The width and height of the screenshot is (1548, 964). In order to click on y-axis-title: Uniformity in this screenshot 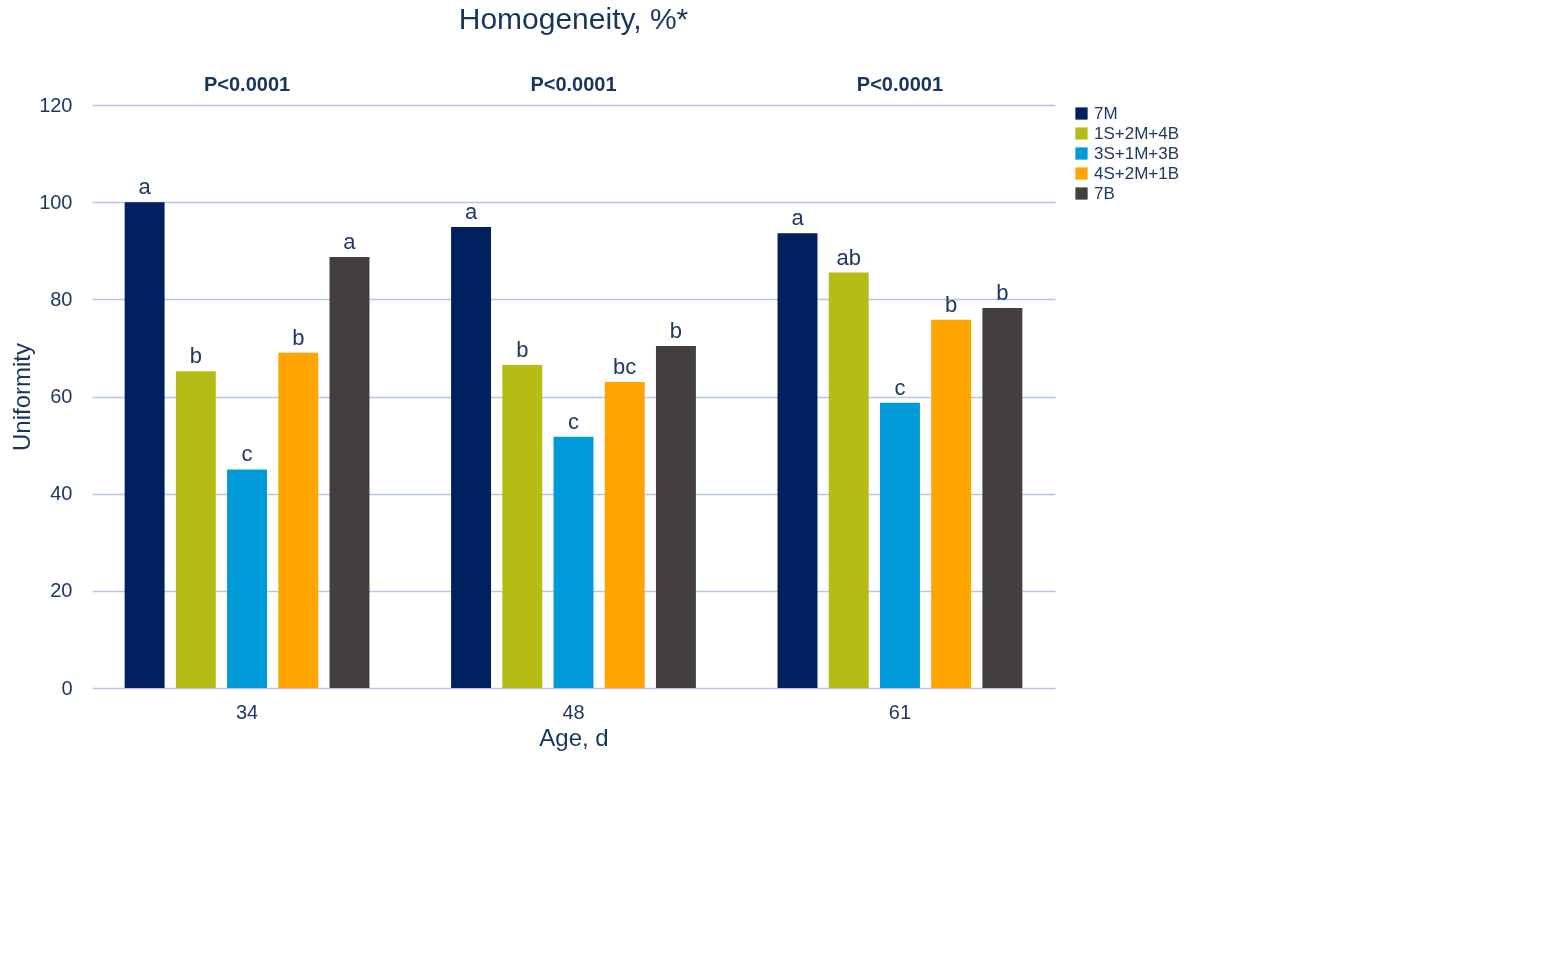, I will do `click(22, 397)`.